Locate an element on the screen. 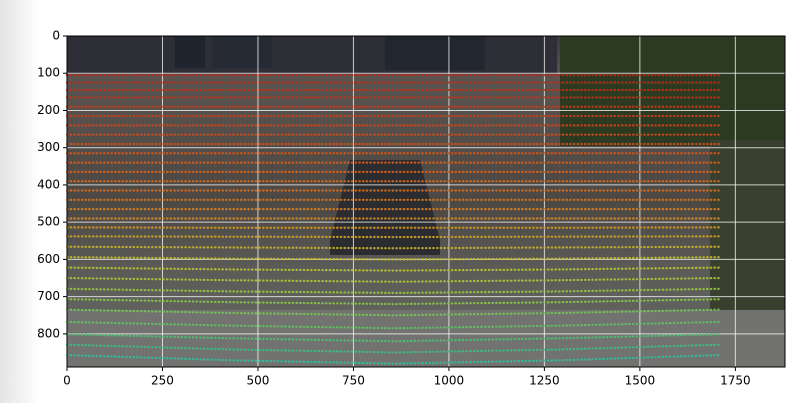  y-tick-label: 800 is located at coordinates (48, 333).